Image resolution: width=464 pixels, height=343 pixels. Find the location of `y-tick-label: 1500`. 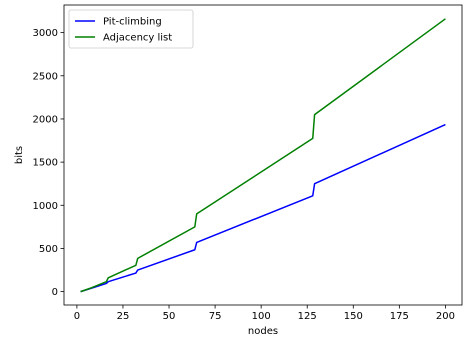

y-tick-label: 1500 is located at coordinates (45, 163).